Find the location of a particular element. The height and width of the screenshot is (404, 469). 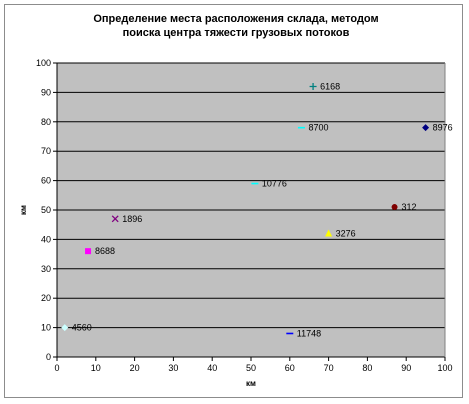

data-point: 1896 is located at coordinates (126, 219).